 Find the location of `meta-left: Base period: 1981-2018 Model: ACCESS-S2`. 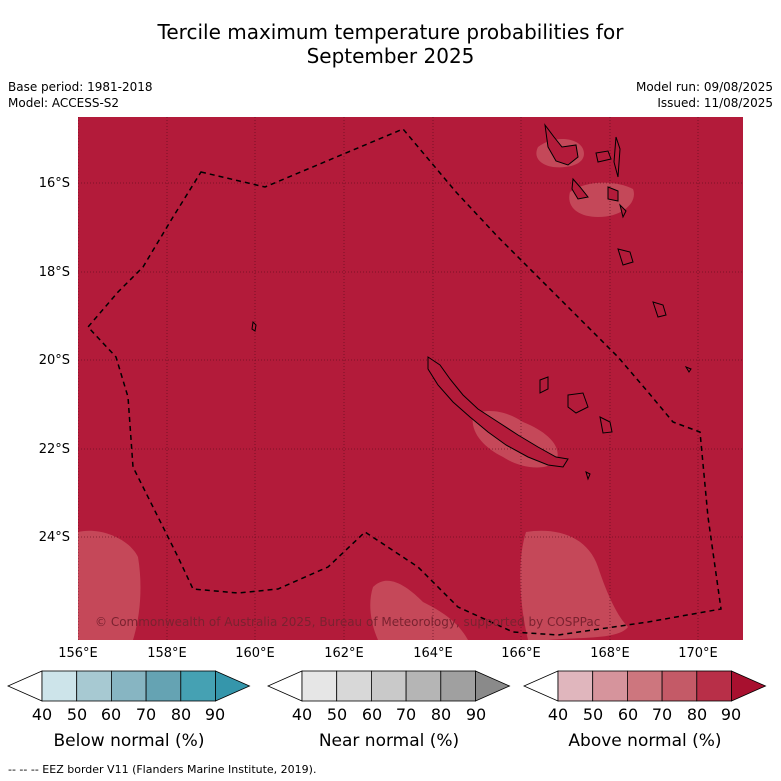

meta-left: Base period: 1981-2018 Model: ACCESS-S2 is located at coordinates (80, 95).